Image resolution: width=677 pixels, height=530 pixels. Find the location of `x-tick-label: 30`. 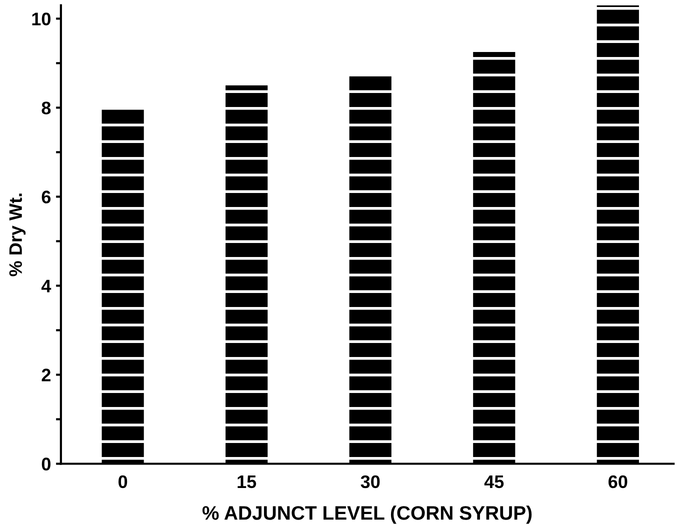

x-tick-label: 30 is located at coordinates (370, 481).